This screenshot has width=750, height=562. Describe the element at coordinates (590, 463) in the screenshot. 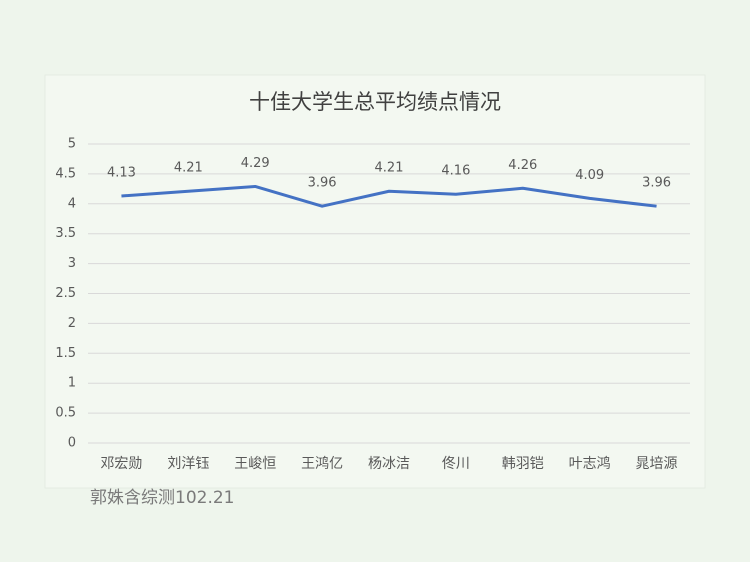

I see `x-tick-label: 叶志鸿` at that location.